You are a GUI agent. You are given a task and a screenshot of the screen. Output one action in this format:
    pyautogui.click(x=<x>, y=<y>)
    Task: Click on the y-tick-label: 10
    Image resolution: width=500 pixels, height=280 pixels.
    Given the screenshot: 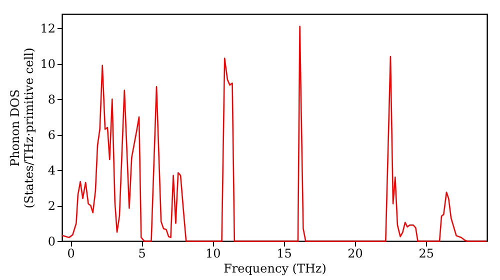 What is the action you would take?
    pyautogui.click(x=48, y=64)
    